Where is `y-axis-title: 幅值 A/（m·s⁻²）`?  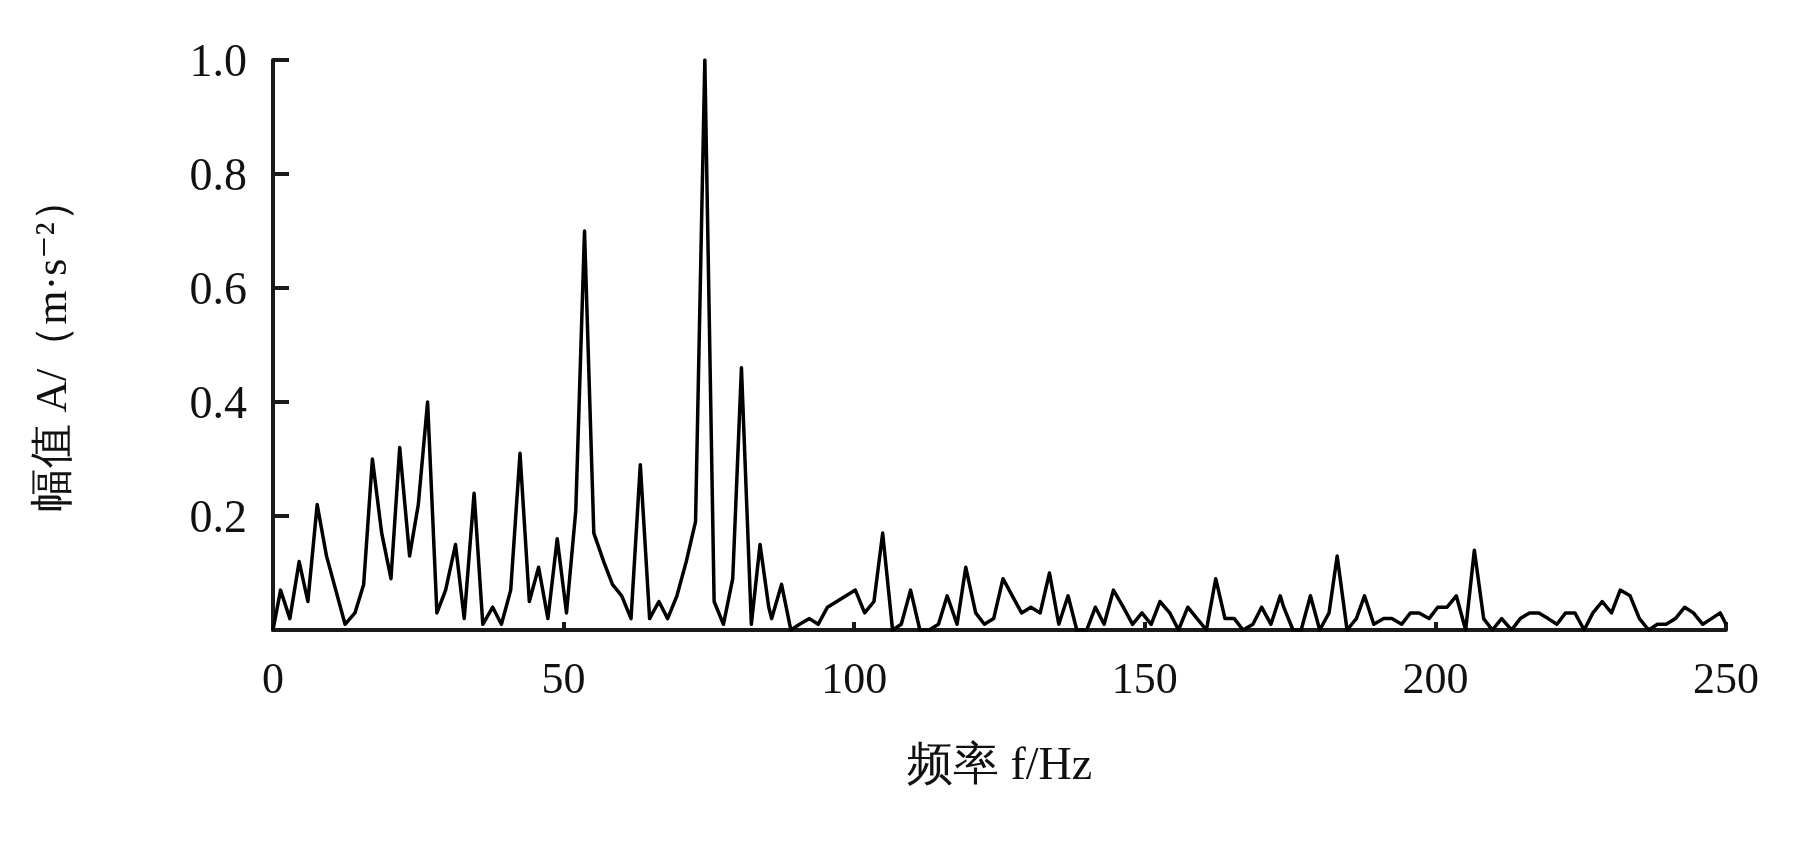
y-axis-title: 幅值 A/（m·s⁻²） is located at coordinates (51, 345).